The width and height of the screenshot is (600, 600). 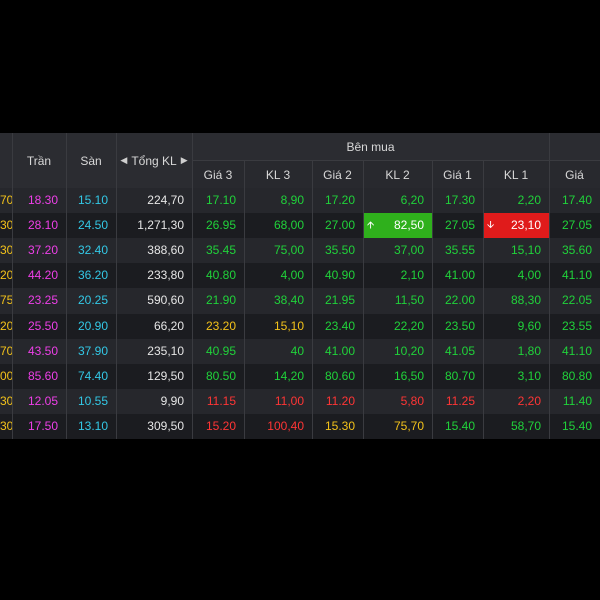 I want to click on gia2-cell: 40.90, so click(x=337, y=276).